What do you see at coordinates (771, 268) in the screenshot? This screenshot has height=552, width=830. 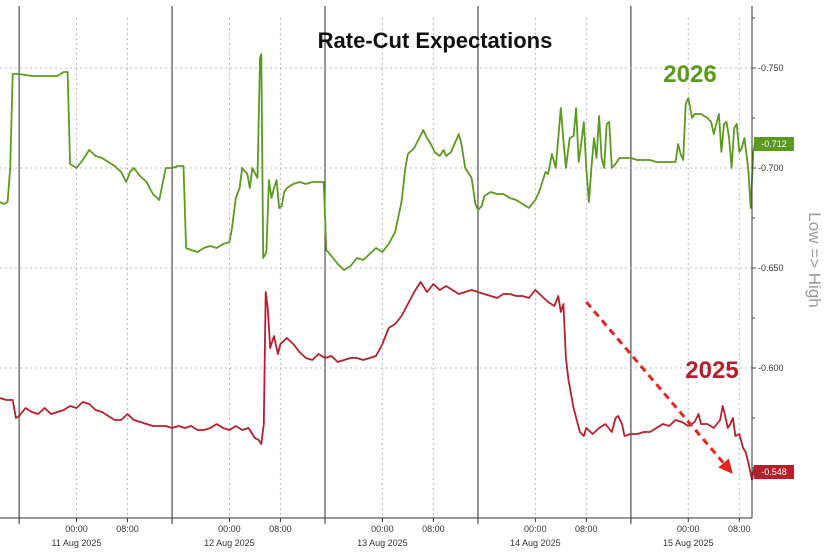 I see `y-tick-label-2: -0.650` at bounding box center [771, 268].